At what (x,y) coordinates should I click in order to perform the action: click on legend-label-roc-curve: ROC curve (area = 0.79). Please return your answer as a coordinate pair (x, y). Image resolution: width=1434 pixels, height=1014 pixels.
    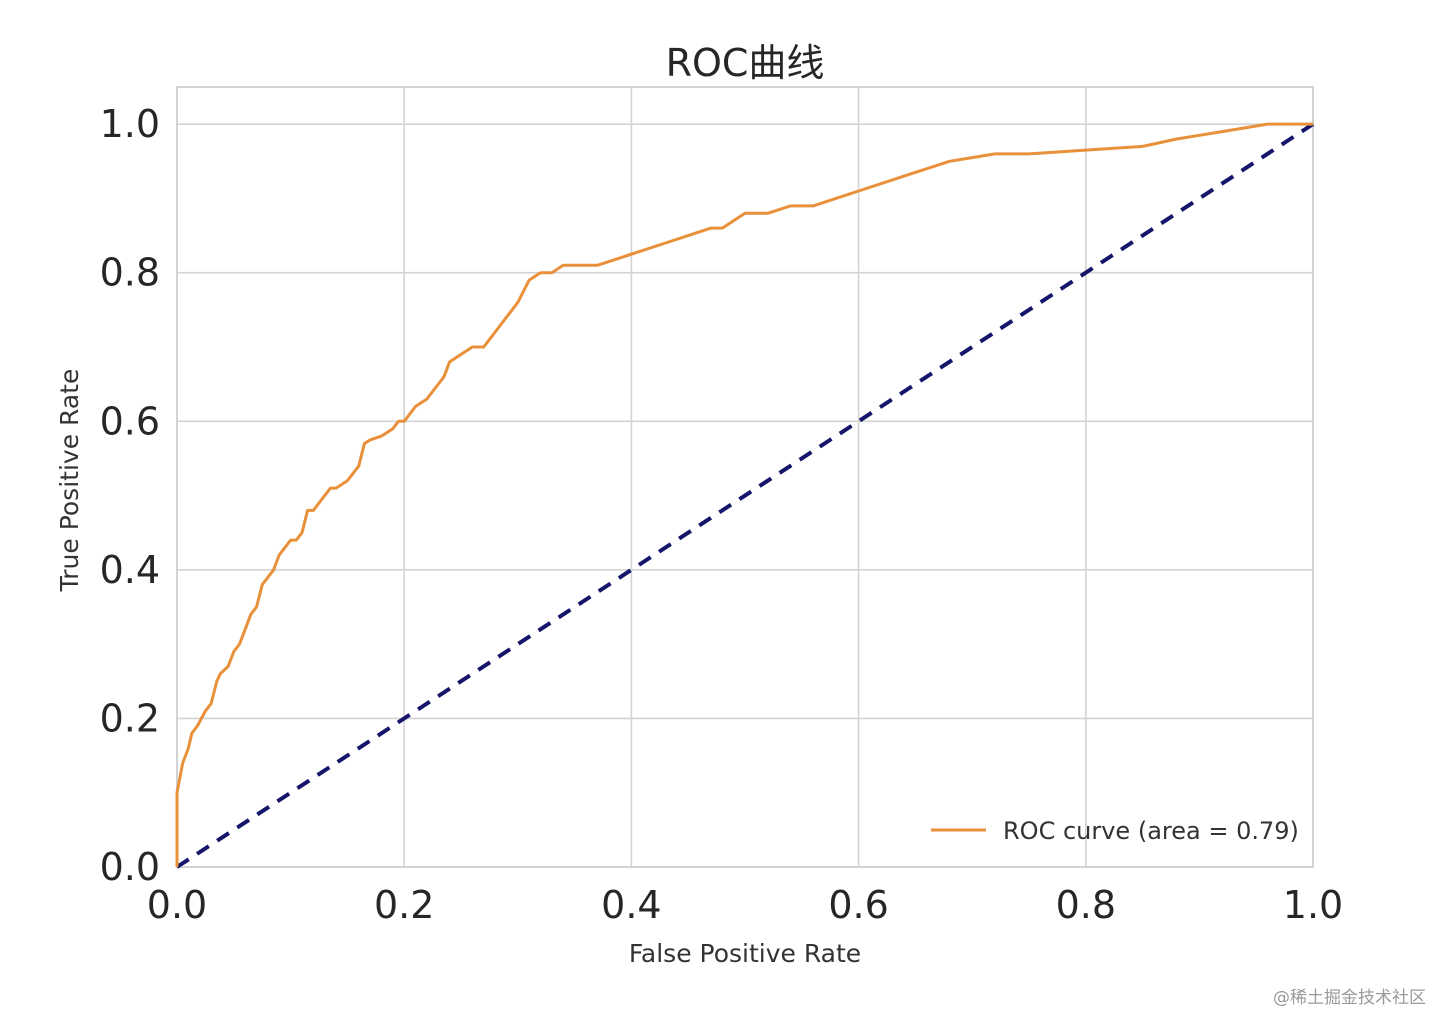
    Looking at the image, I should click on (1151, 831).